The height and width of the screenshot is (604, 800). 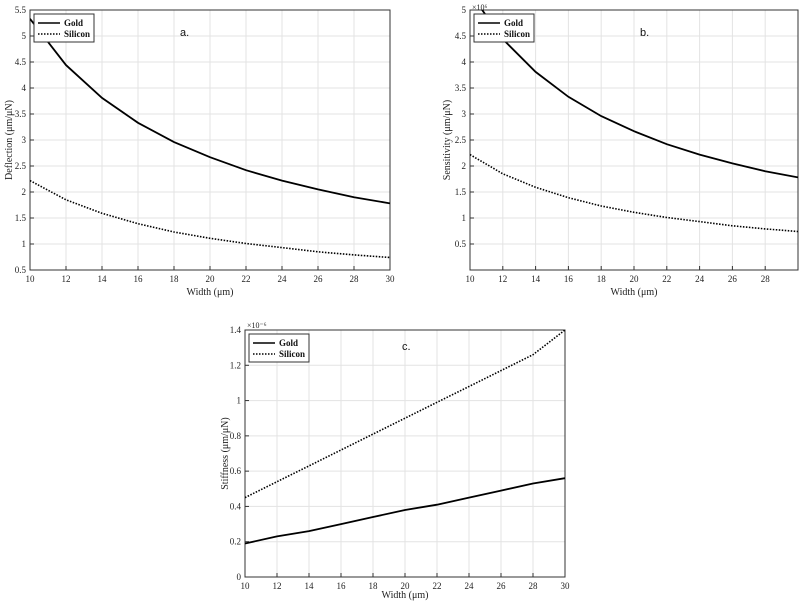 I want to click on y-tick-label: 0.6, so click(x=236, y=471).